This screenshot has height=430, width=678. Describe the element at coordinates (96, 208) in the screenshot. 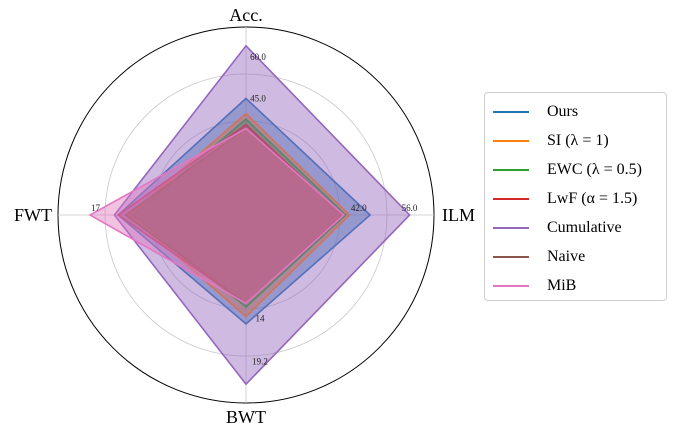

I see `tick-label-3-0: 17` at that location.